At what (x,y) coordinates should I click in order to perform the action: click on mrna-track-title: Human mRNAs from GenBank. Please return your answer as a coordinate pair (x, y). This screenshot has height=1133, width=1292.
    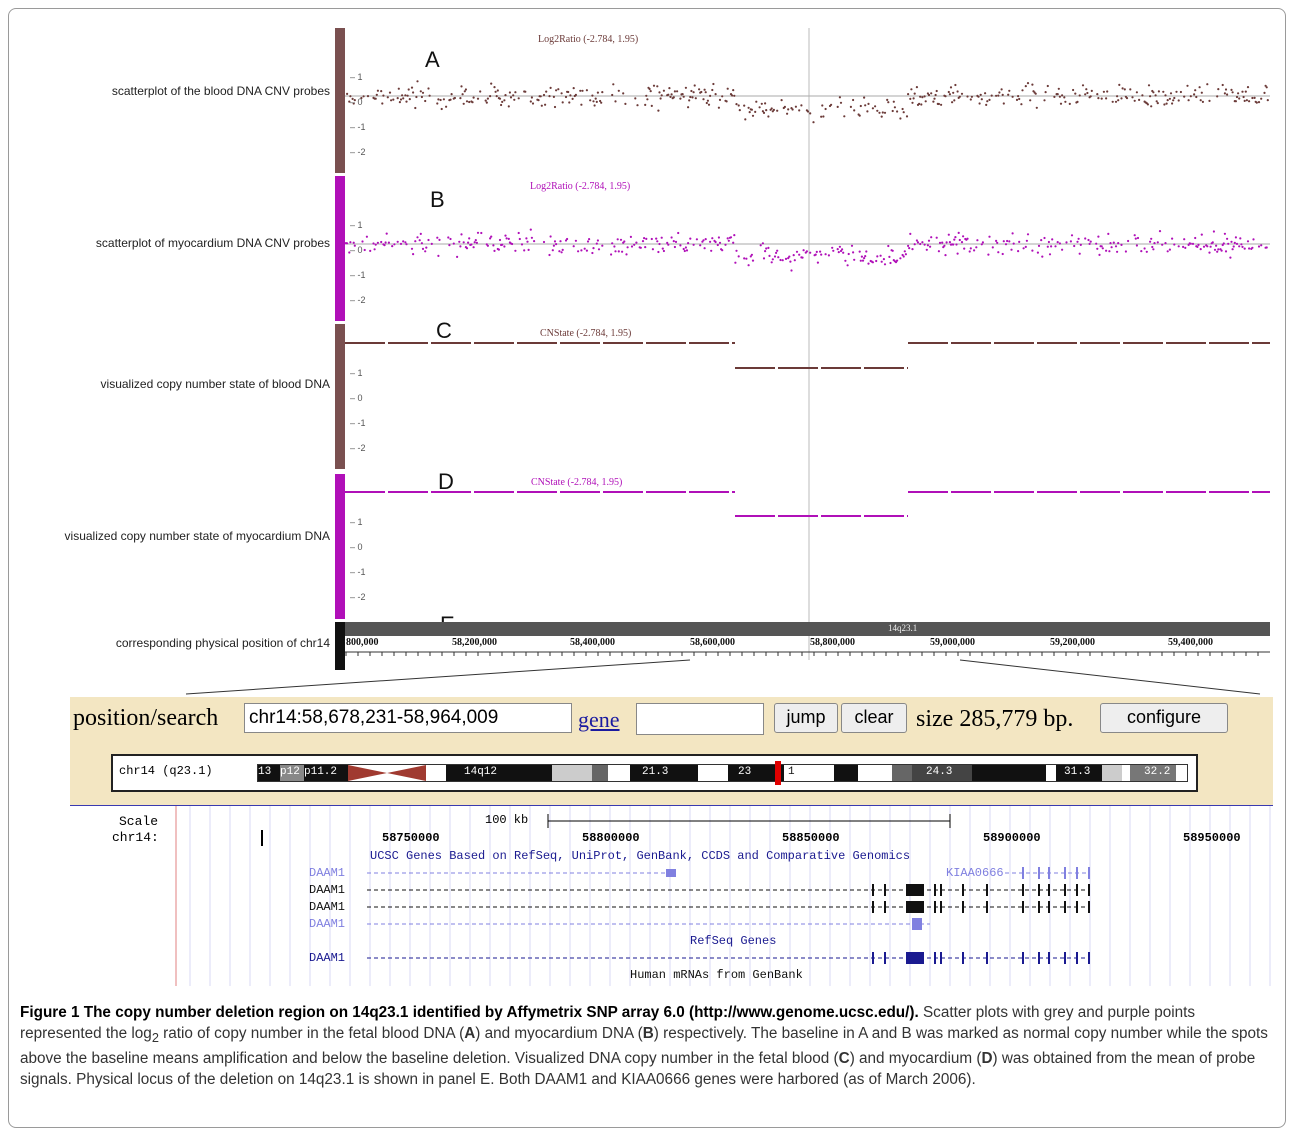
    Looking at the image, I should click on (716, 975).